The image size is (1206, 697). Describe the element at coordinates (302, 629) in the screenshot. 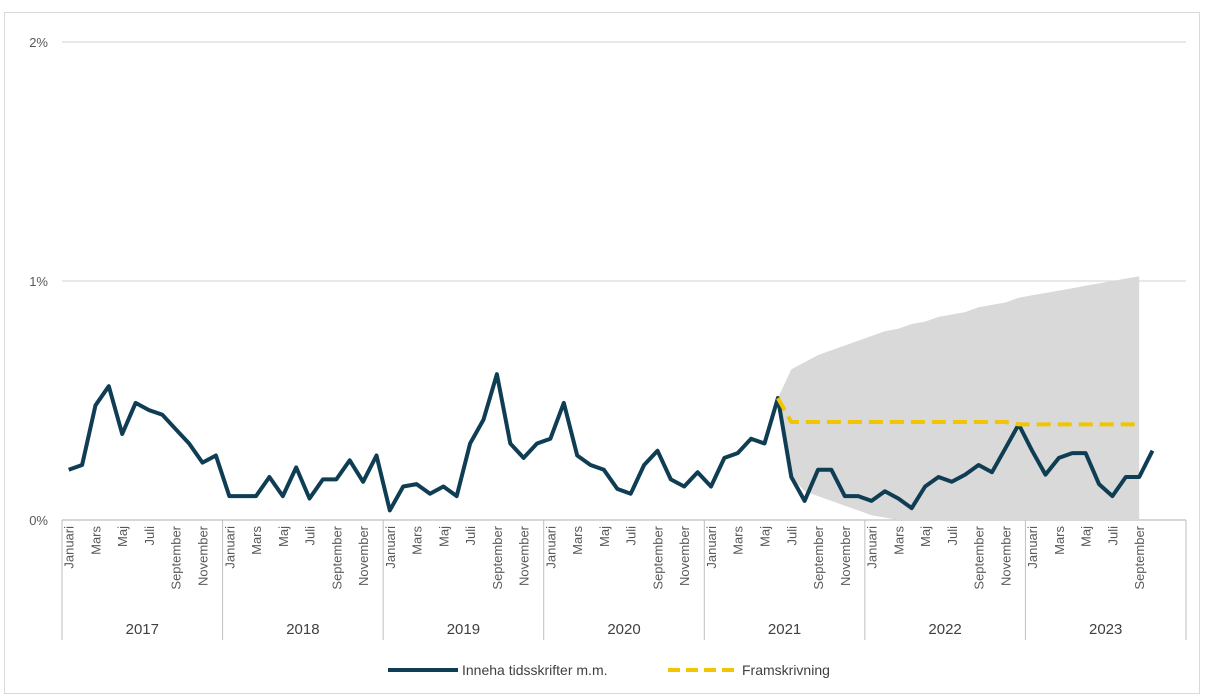

I see `year-label: 2018` at that location.